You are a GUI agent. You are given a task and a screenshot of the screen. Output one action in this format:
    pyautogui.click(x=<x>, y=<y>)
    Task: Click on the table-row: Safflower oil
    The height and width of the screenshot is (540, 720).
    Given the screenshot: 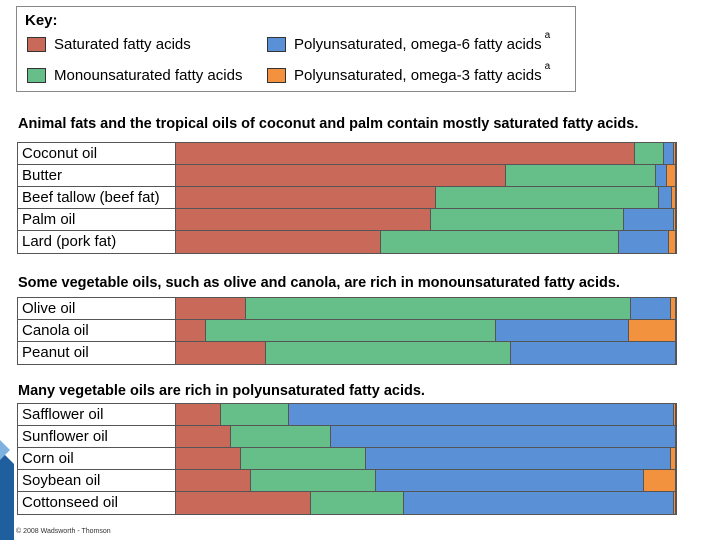 What is the action you would take?
    pyautogui.click(x=347, y=415)
    